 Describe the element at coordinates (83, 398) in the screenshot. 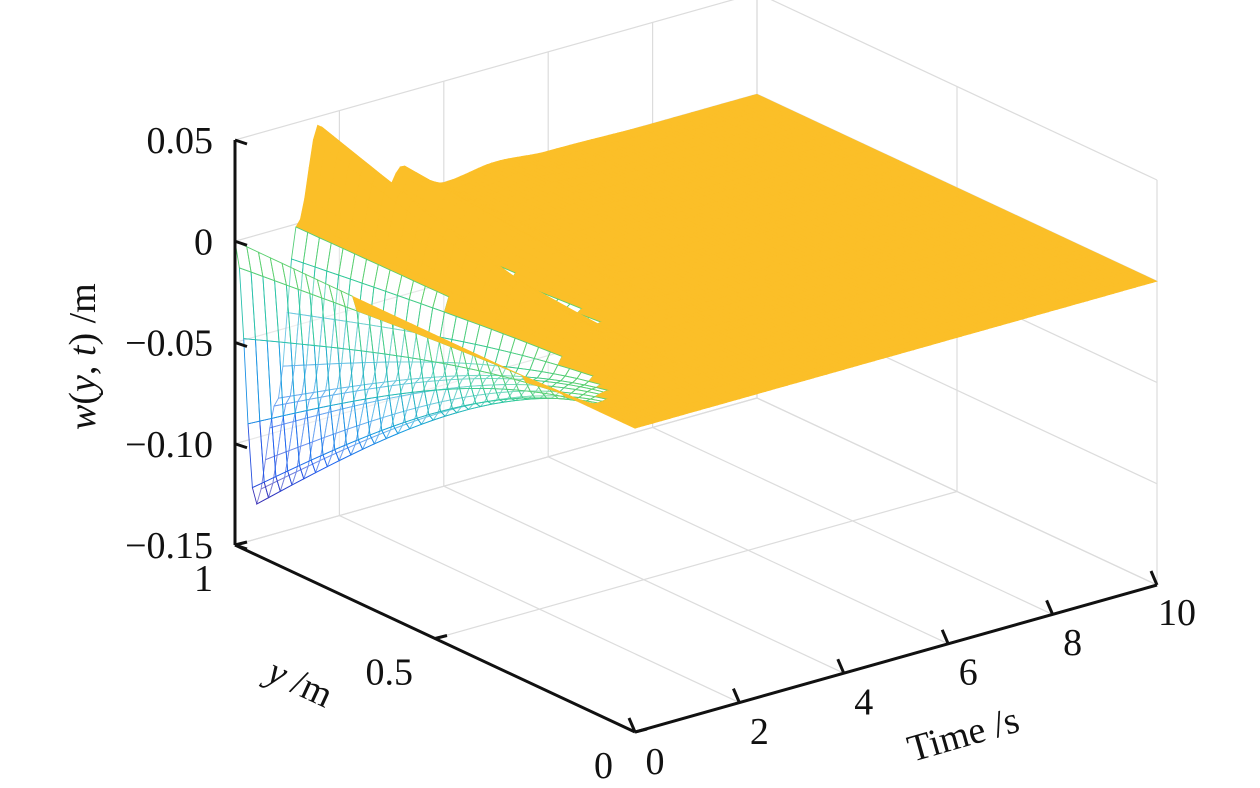

I see `z-label-open: (` at that location.